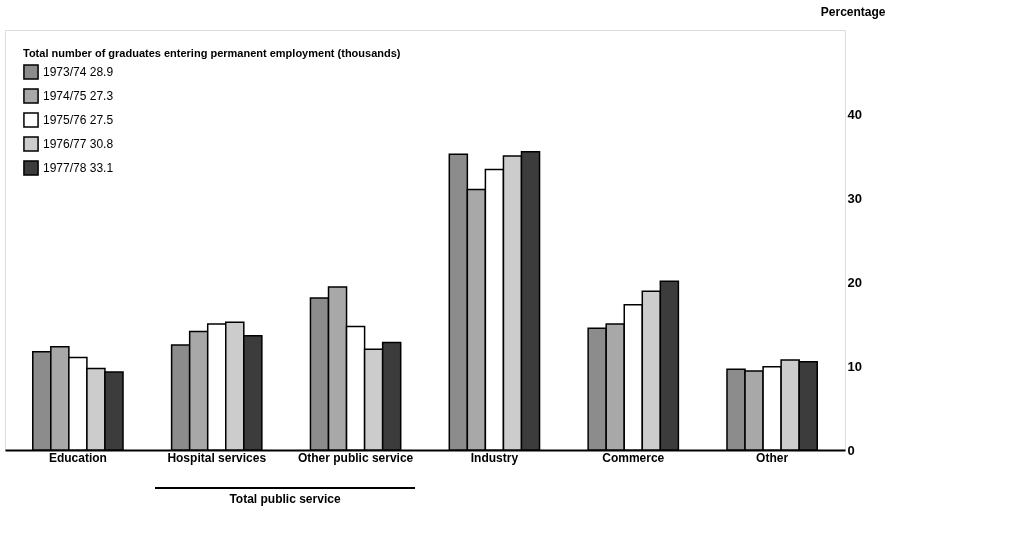 Image resolution: width=1035 pixels, height=558 pixels. What do you see at coordinates (217, 457) in the screenshot?
I see `x-tick-label: Hospital services` at bounding box center [217, 457].